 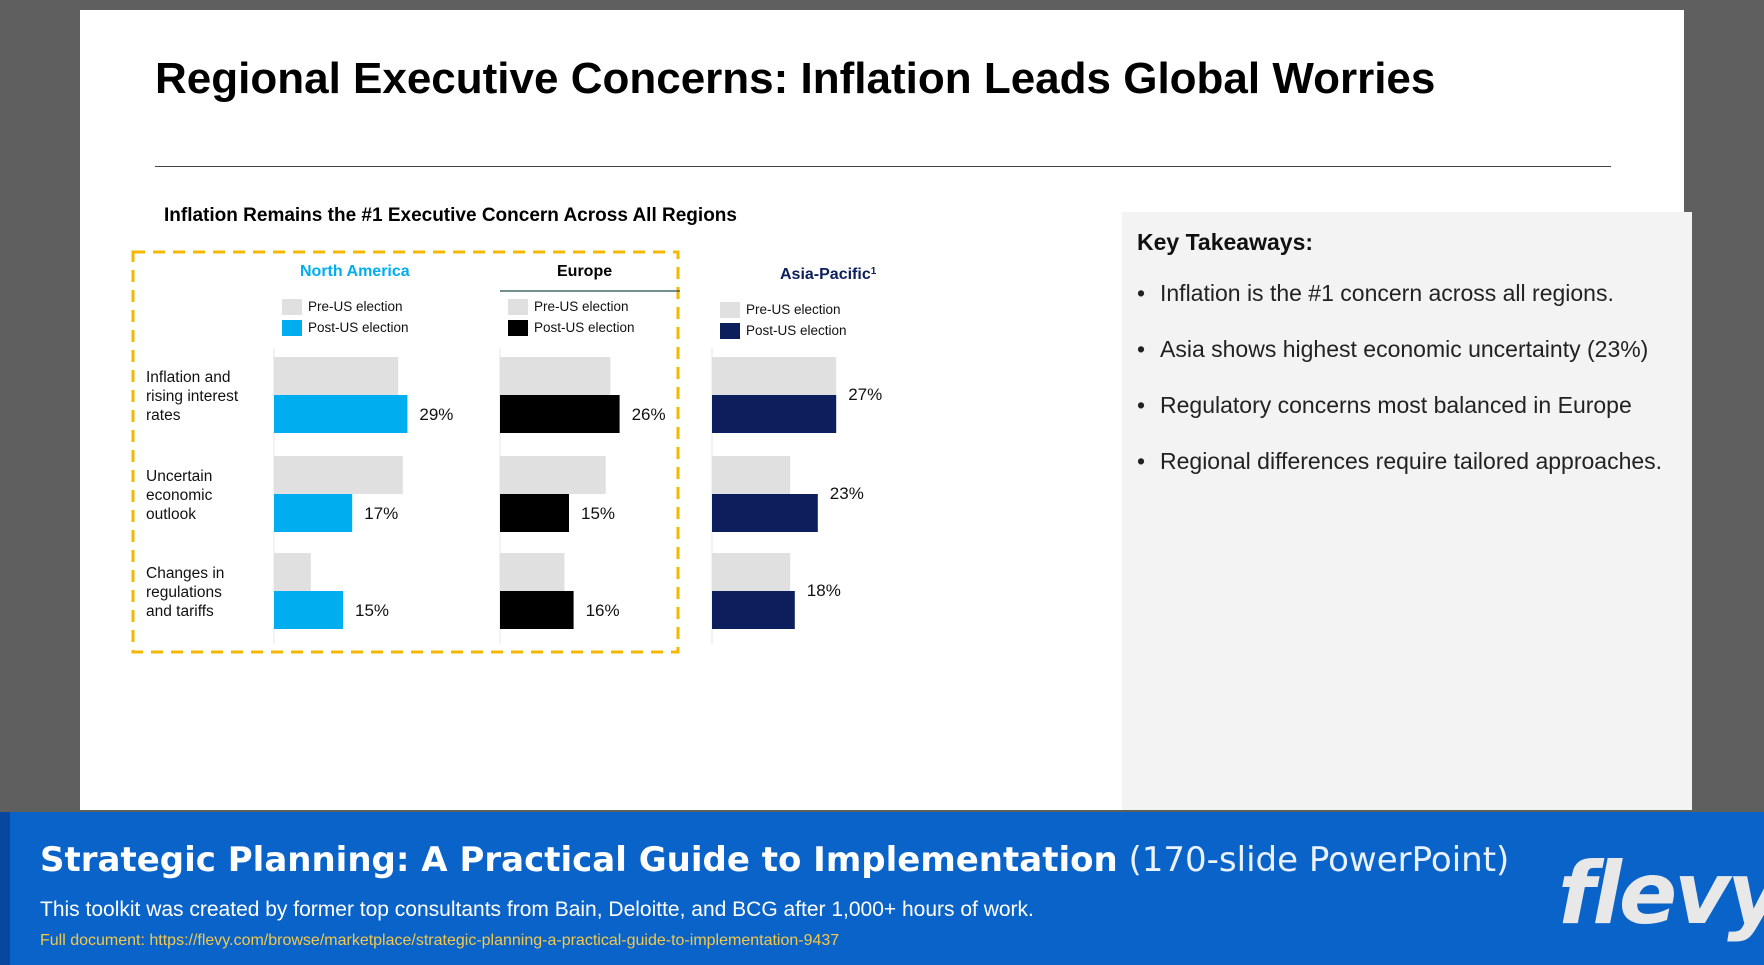 I want to click on region-title: Asia-Pacific1, so click(x=828, y=274).